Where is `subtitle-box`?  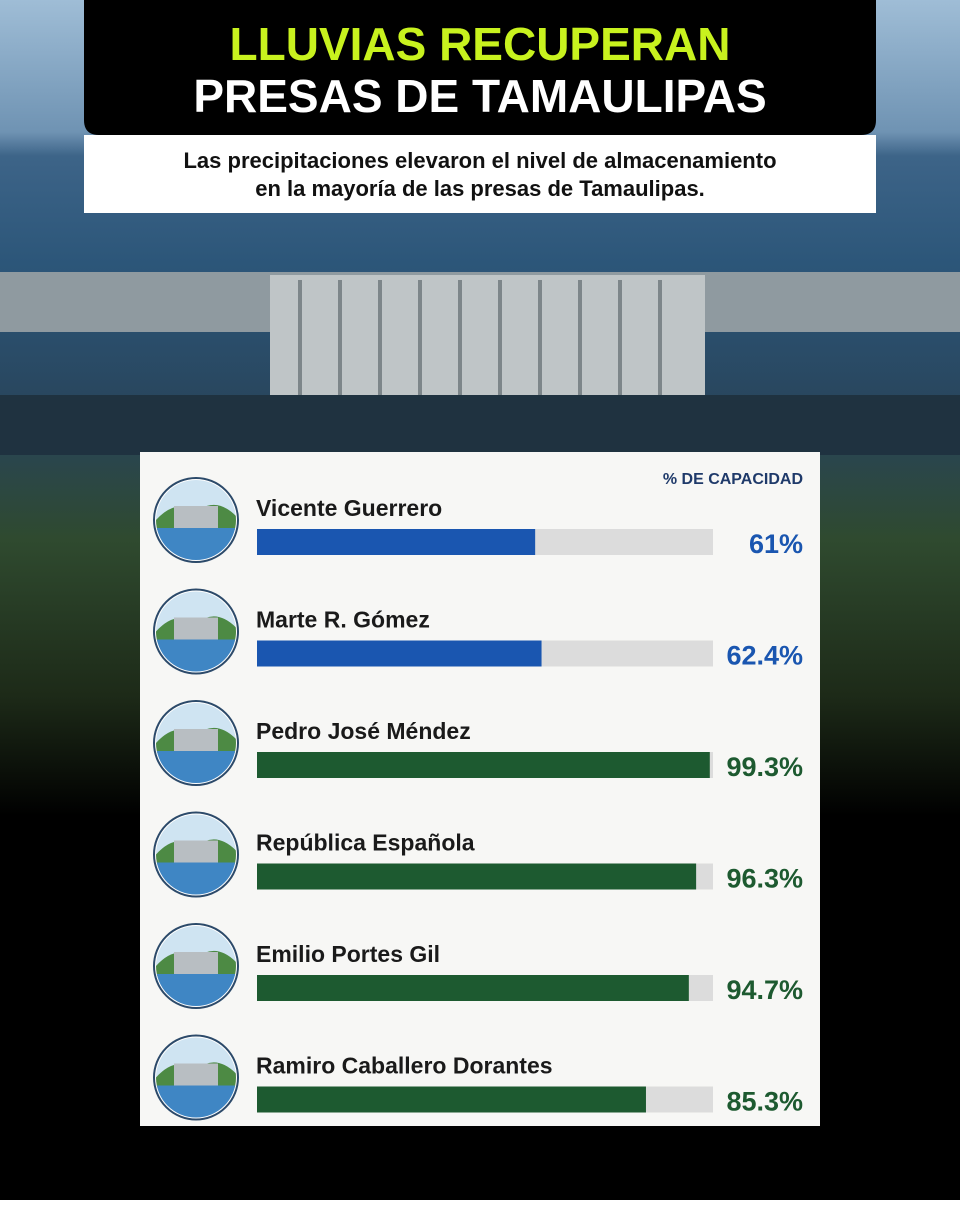 subtitle-box is located at coordinates (480, 174).